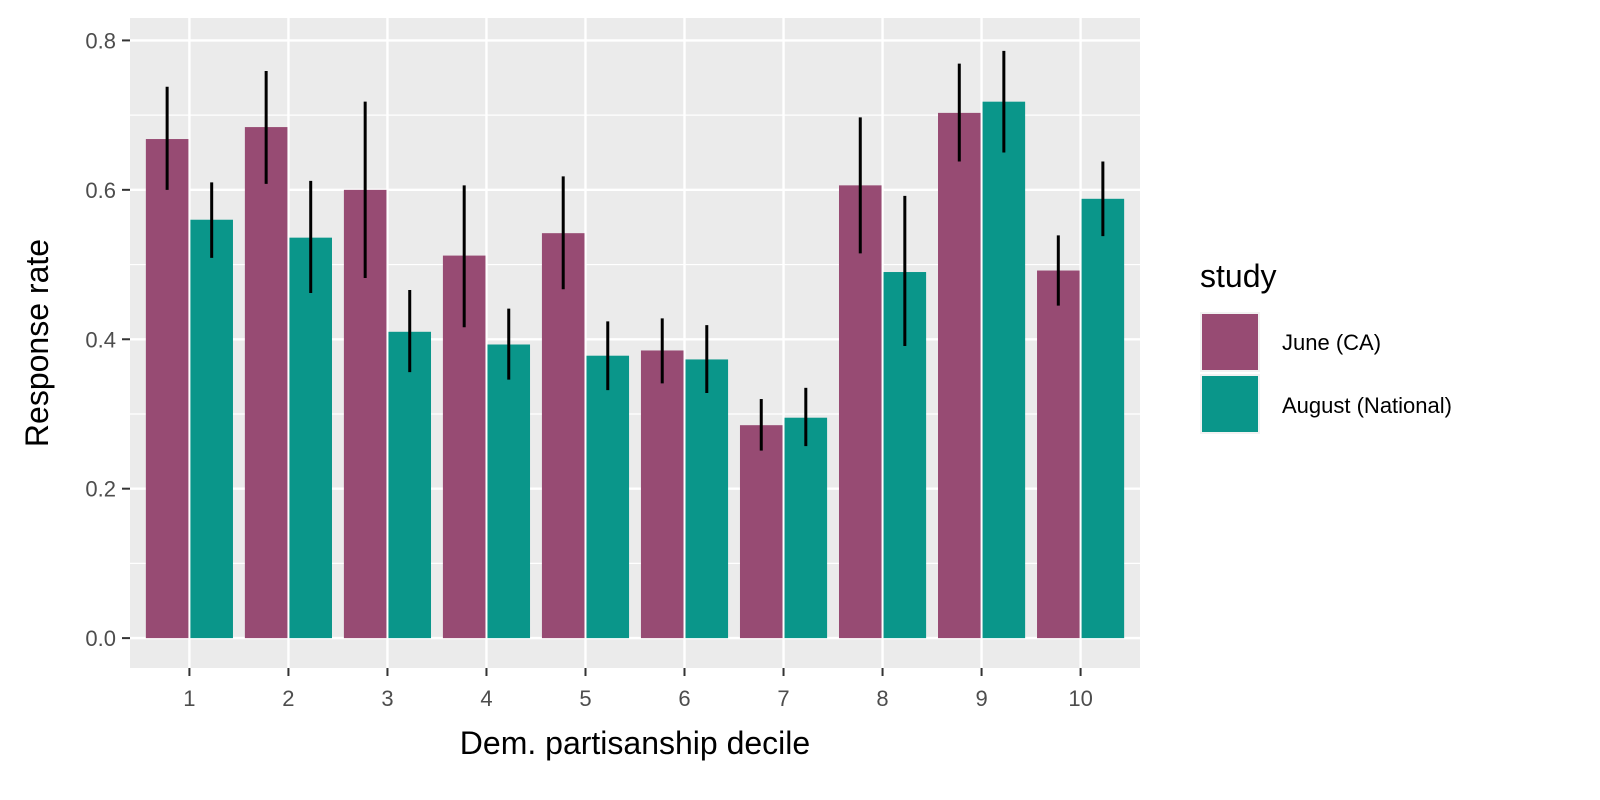  I want to click on x-tick-label: 10, so click(1080, 698).